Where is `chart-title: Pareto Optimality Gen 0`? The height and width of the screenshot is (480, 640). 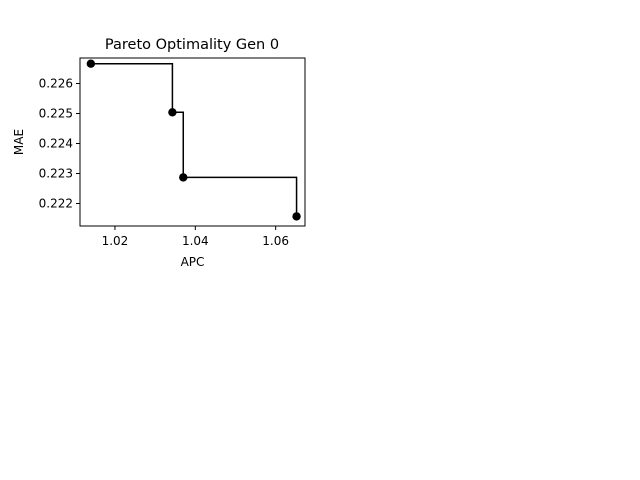 chart-title: Pareto Optimality Gen 0 is located at coordinates (192, 45).